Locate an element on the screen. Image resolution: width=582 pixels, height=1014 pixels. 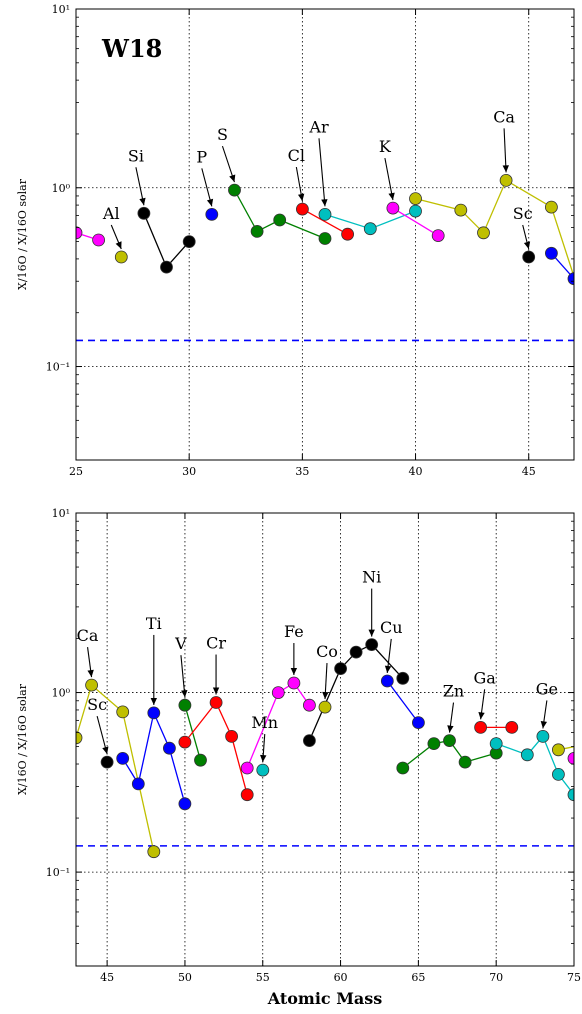
annotation-mn: Mn is located at coordinates (264, 738).